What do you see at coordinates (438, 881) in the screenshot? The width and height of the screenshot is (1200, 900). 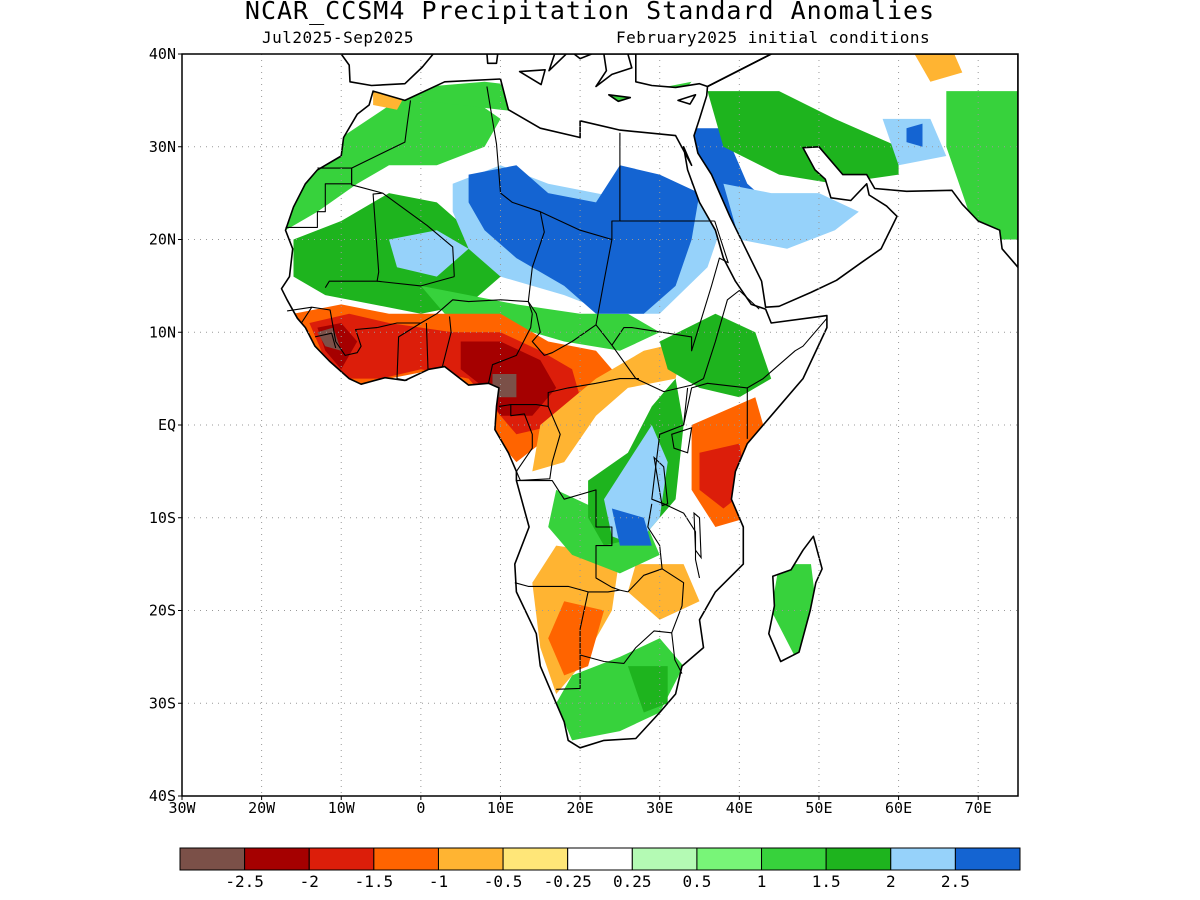 I see `colorbar-label: -1` at bounding box center [438, 881].